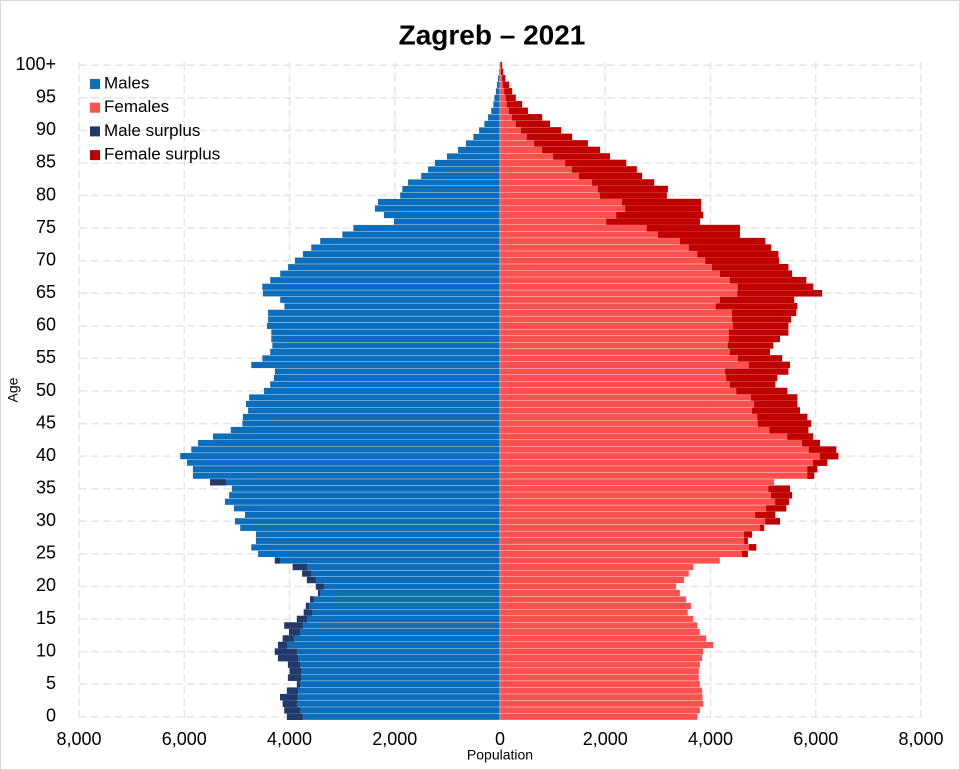 Image resolution: width=960 pixels, height=770 pixels. What do you see at coordinates (710, 739) in the screenshot?
I see `x-tick-label: 4,000` at bounding box center [710, 739].